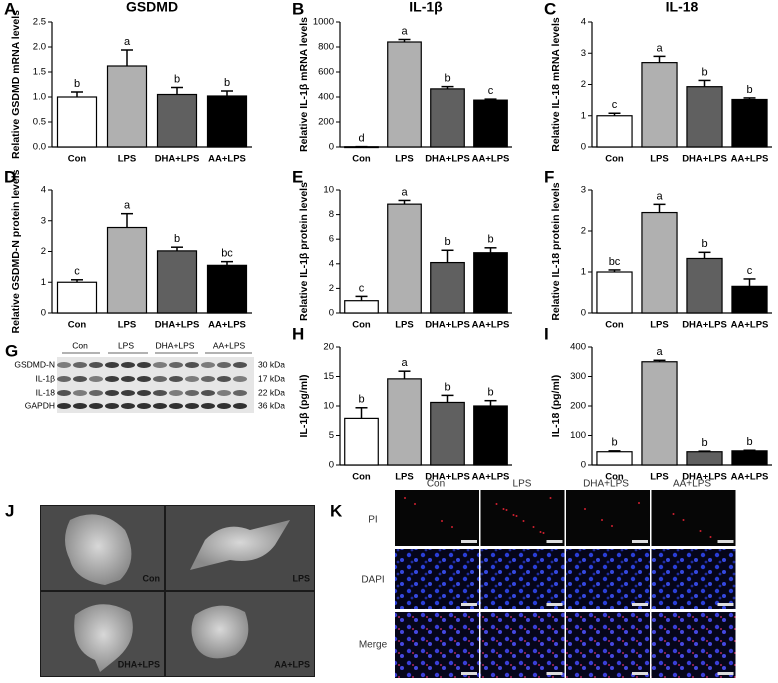  I want to click on y-tick-label: 6, so click(331, 239).